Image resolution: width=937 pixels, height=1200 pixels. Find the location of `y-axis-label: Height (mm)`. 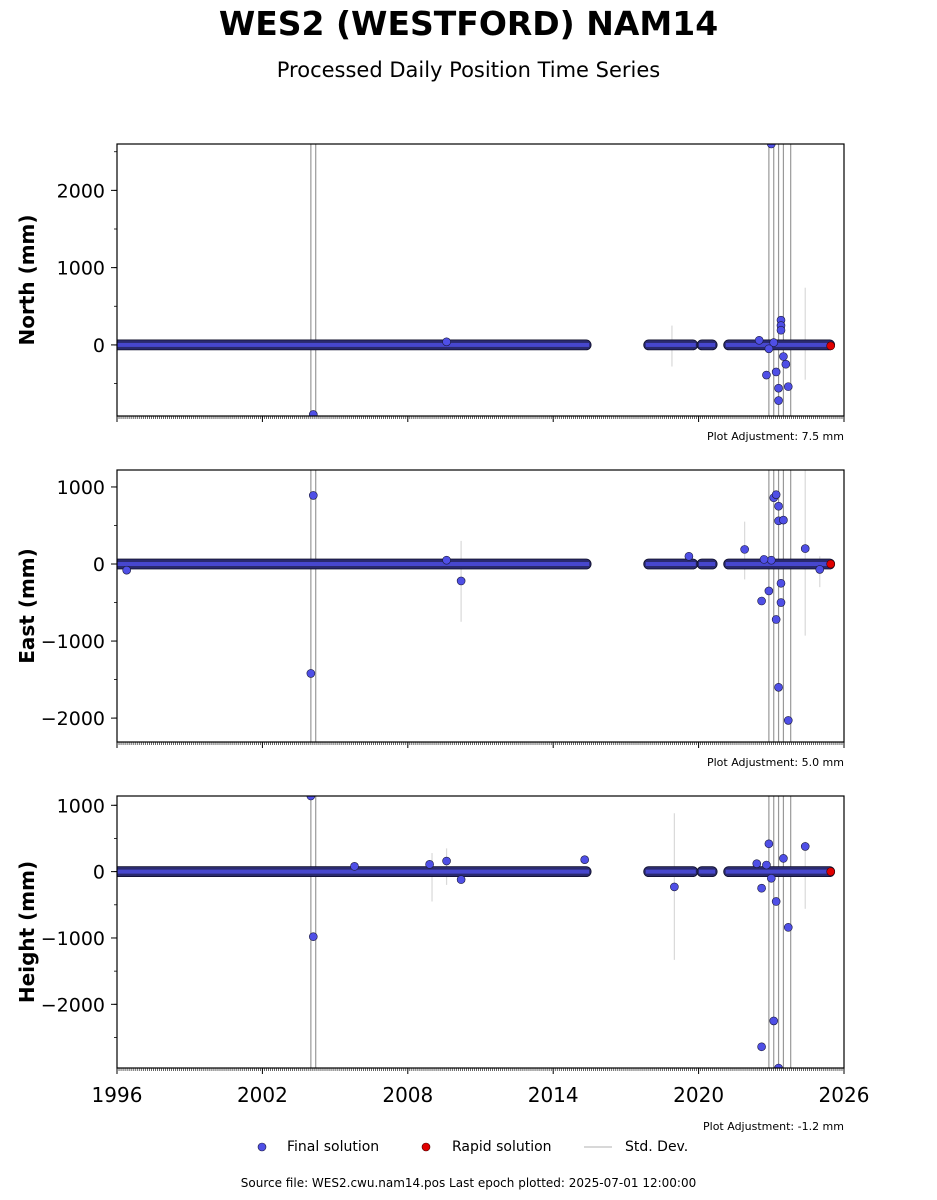

y-axis-label: Height (mm) is located at coordinates (27, 932).